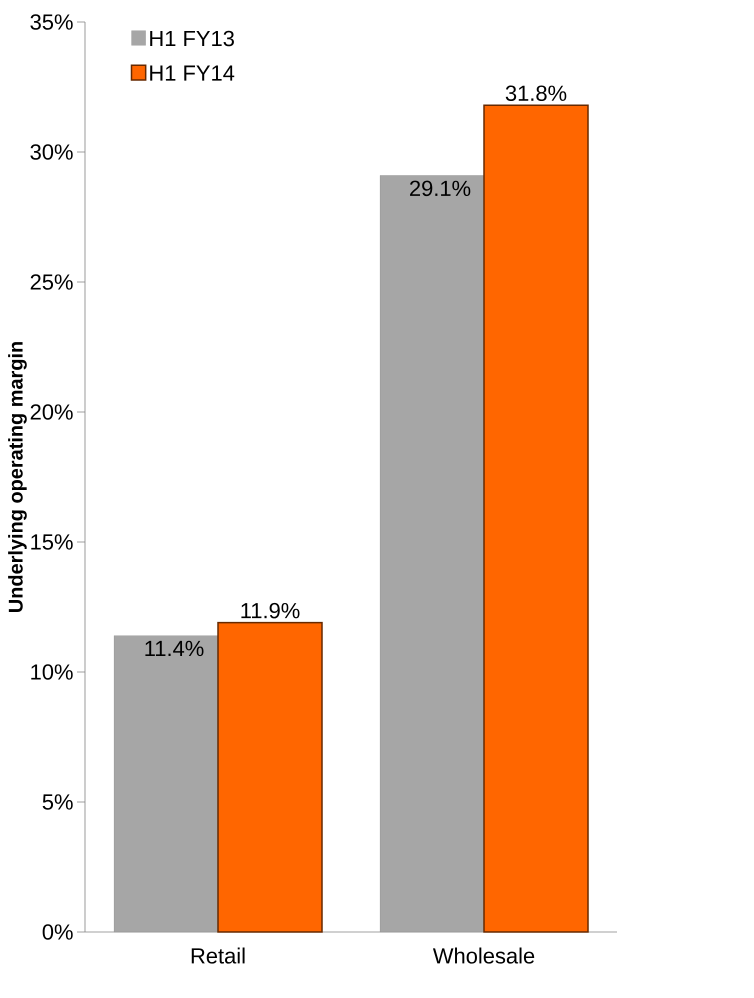 The width and height of the screenshot is (754, 998). What do you see at coordinates (57, 932) in the screenshot?
I see `y-tick-label: 0%` at bounding box center [57, 932].